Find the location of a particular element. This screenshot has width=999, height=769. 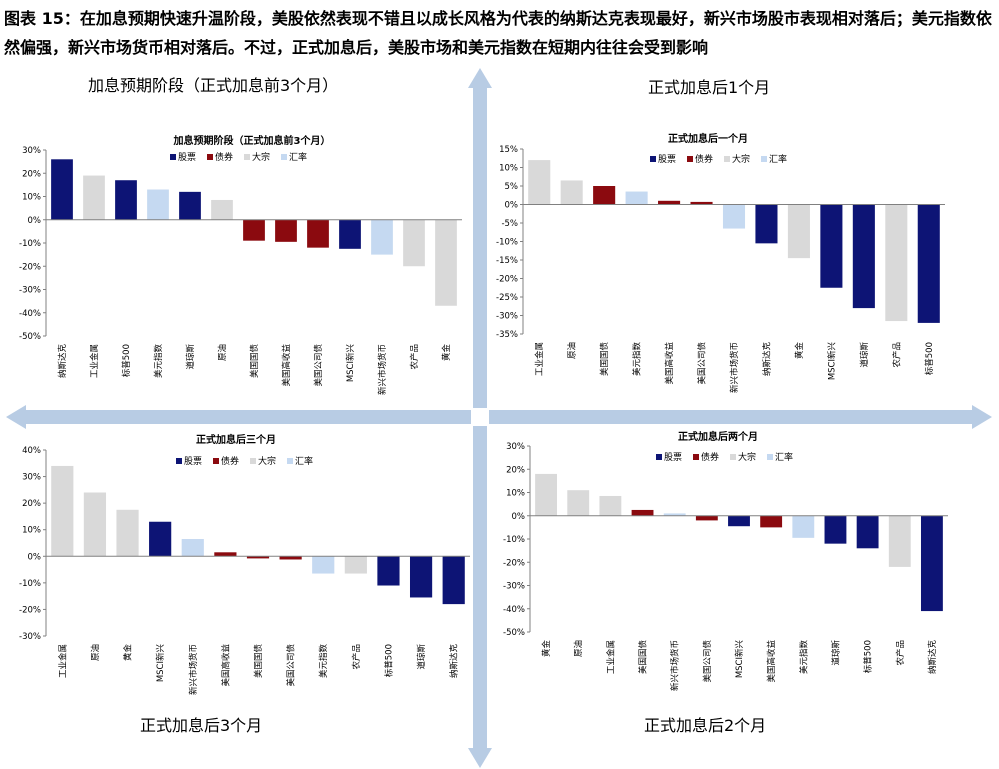

y-tick-label: -50% is located at coordinates (514, 633).